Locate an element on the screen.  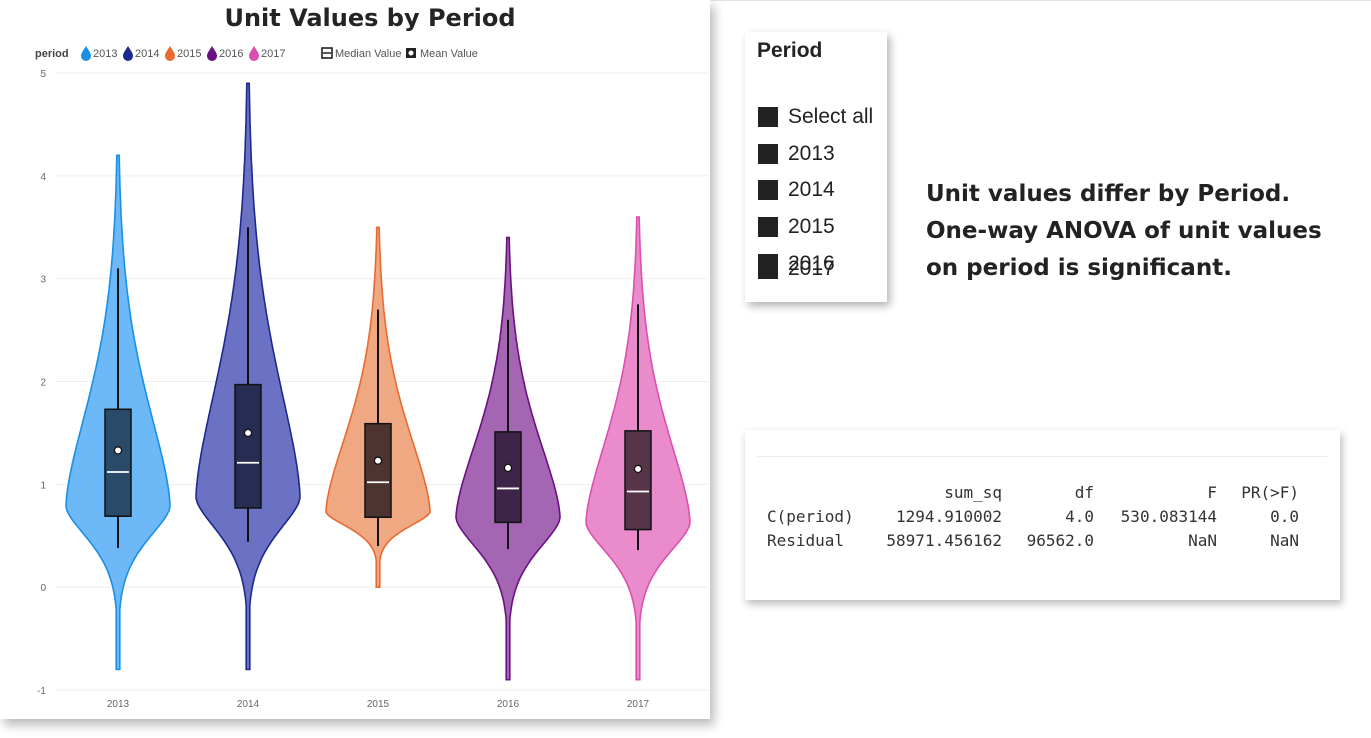
column-header: PR(>F) is located at coordinates (1270, 492).